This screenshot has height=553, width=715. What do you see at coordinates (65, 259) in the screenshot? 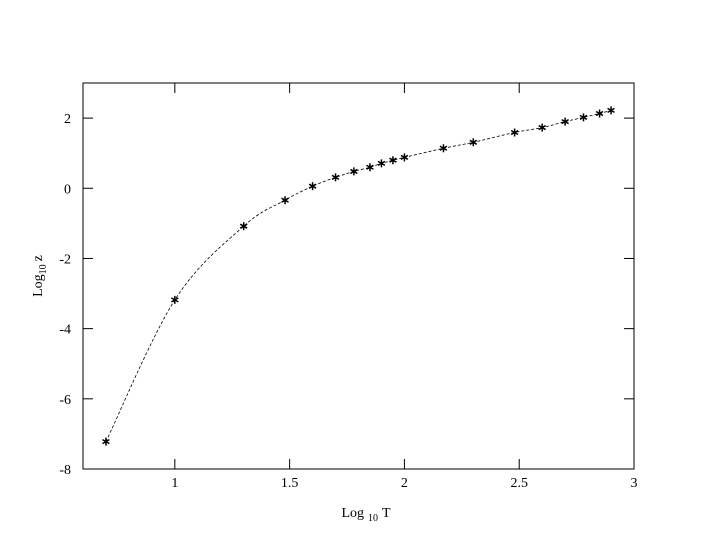
I see `y-tick-label: -2` at bounding box center [65, 259].